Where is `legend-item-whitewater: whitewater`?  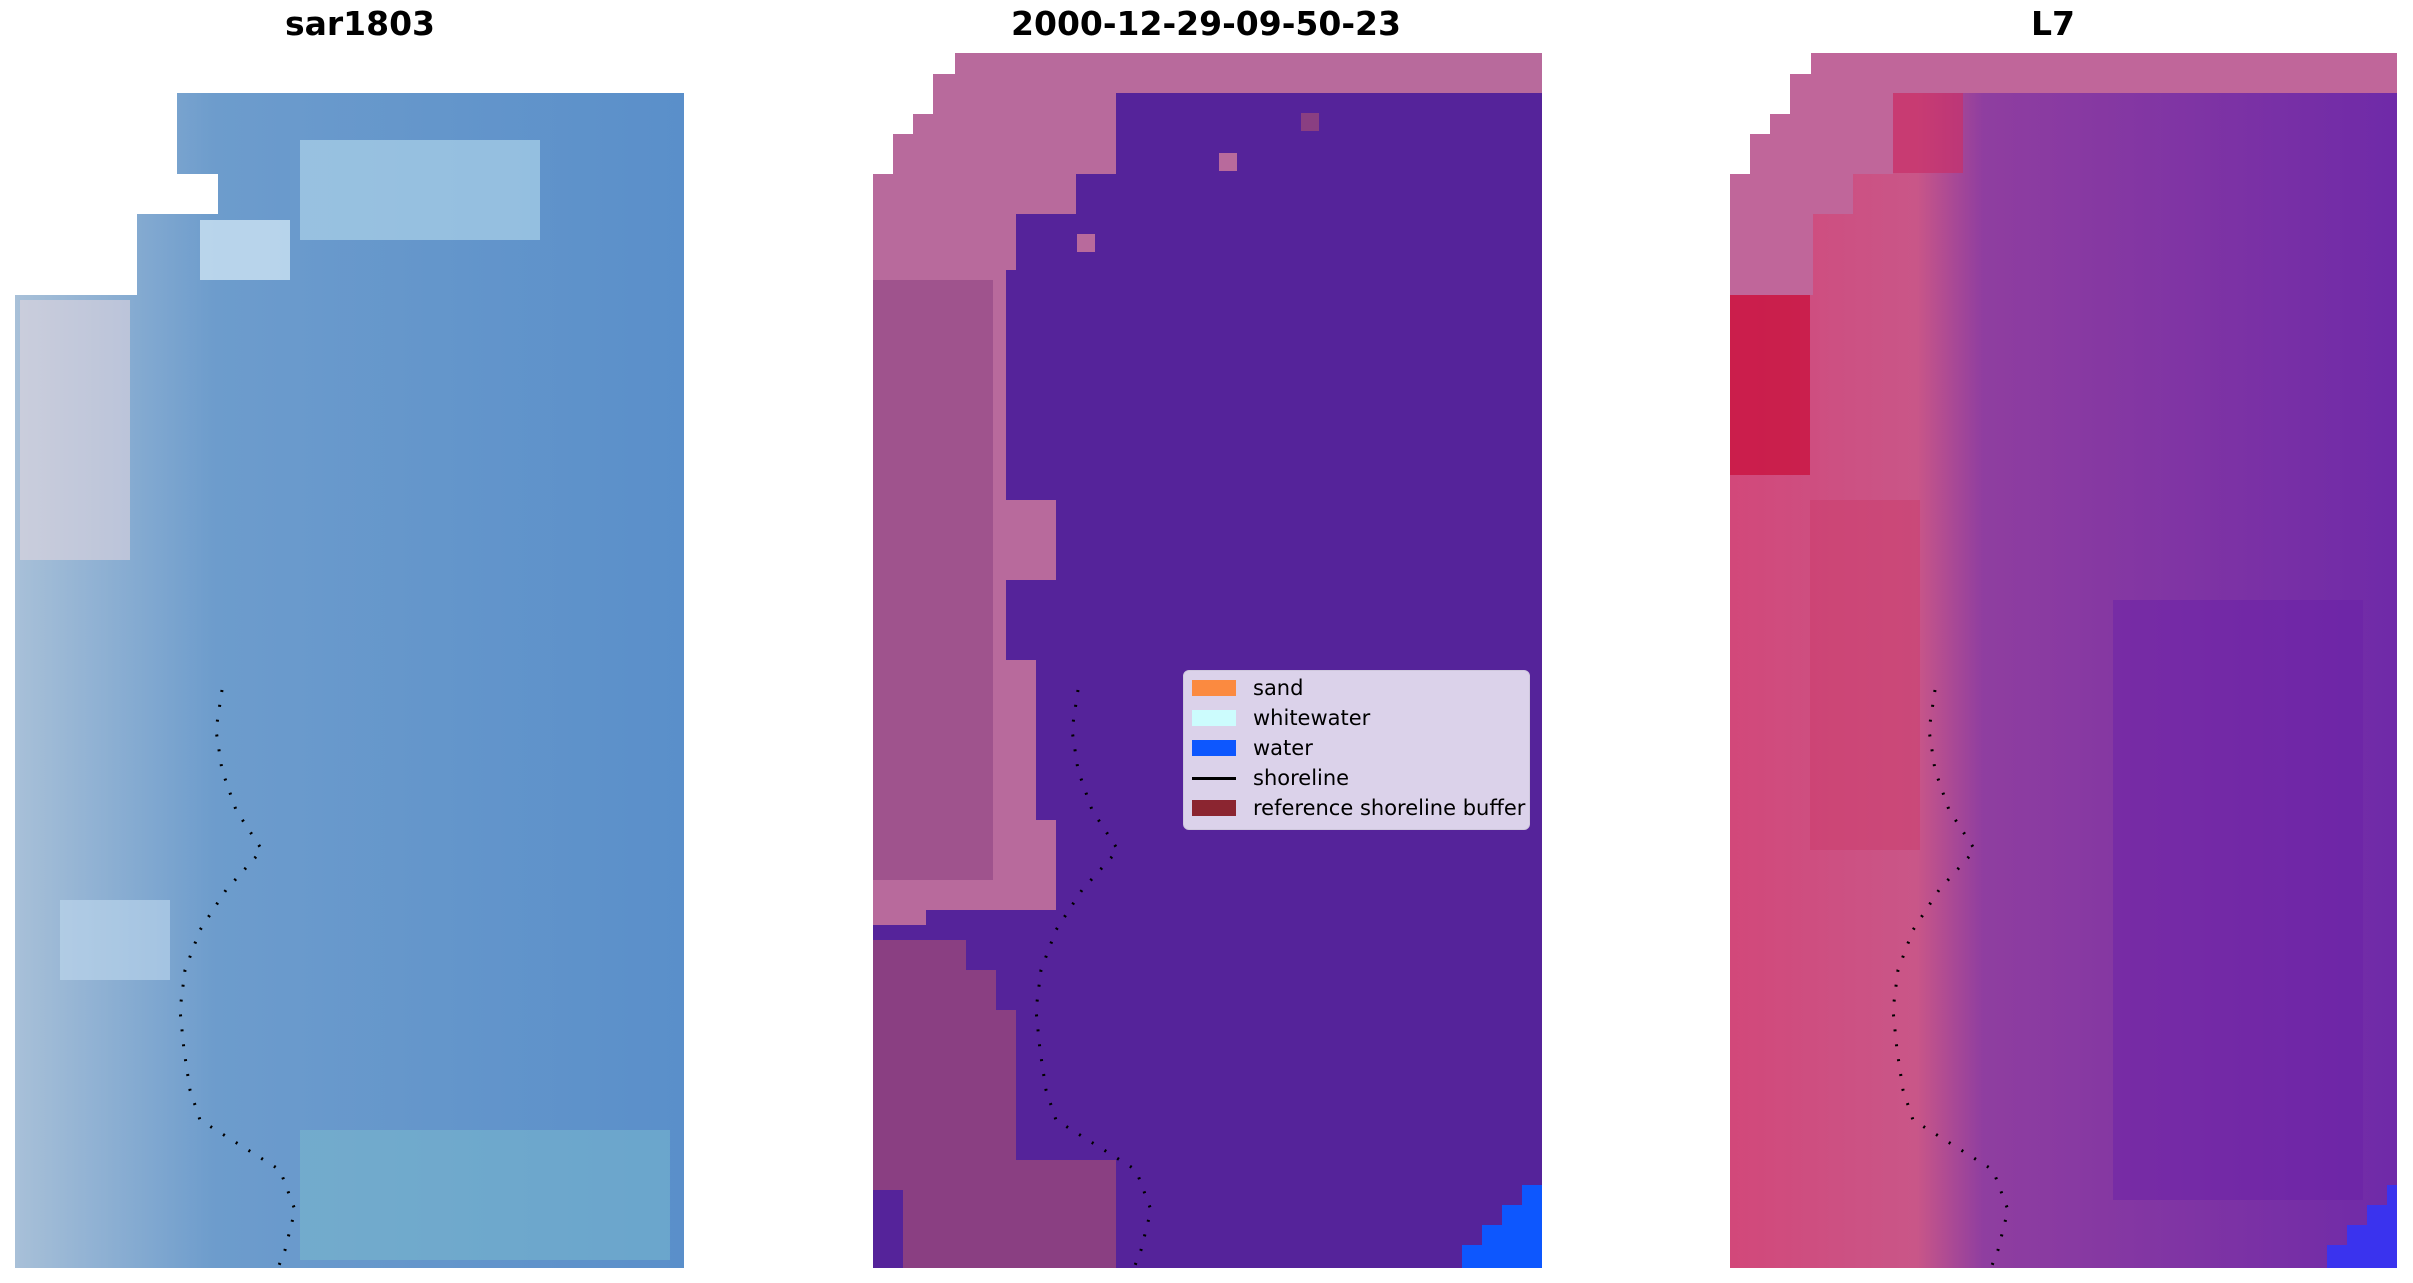
legend-item-whitewater: whitewater is located at coordinates (1281, 718).